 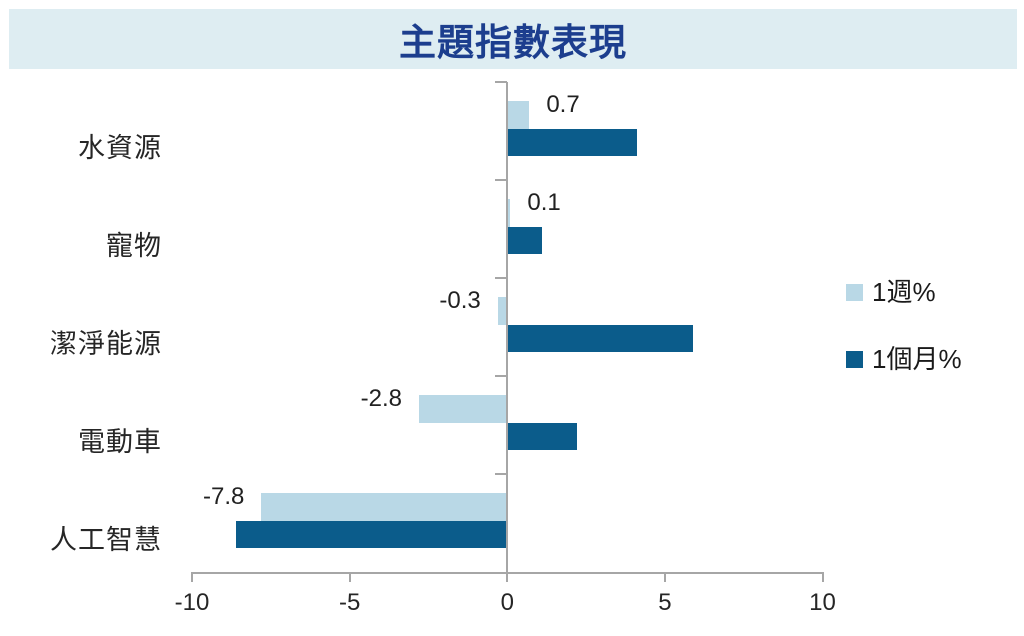 I want to click on legend-label: 1個月%, so click(x=917, y=359).